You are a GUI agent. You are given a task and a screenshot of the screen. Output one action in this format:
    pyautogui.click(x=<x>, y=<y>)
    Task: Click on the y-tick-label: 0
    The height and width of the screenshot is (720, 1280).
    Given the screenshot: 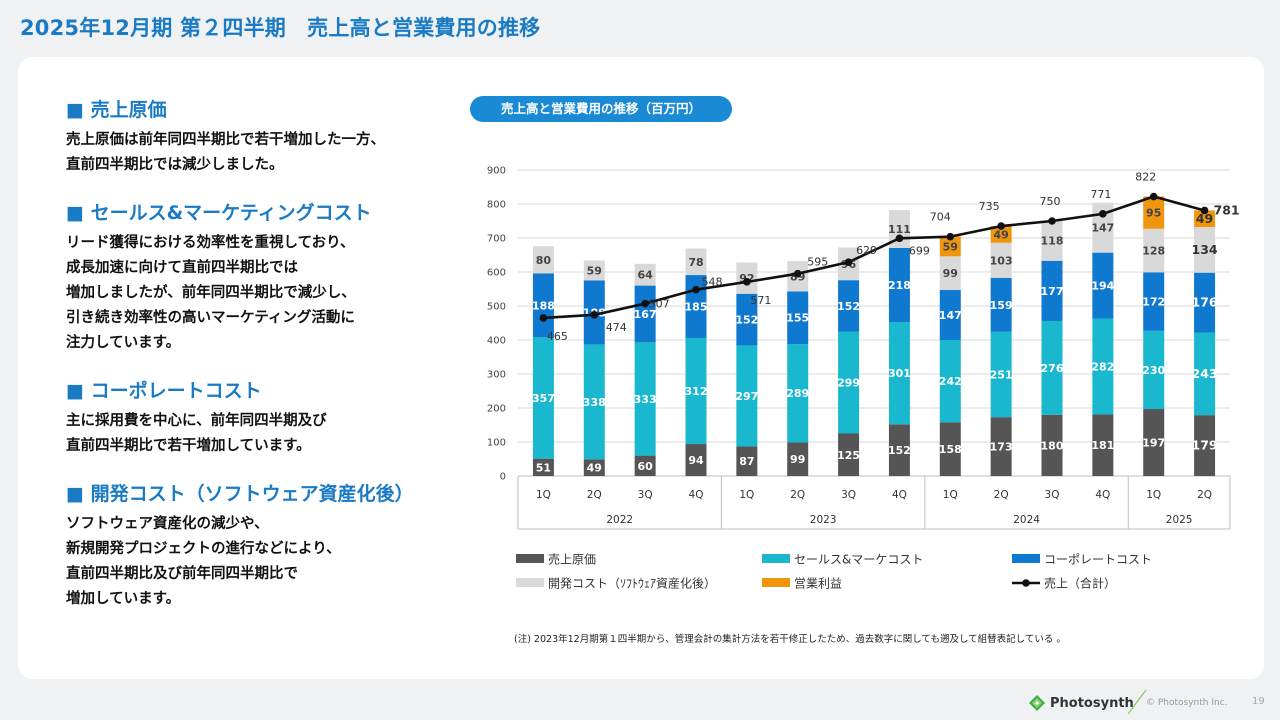 What is the action you would take?
    pyautogui.click(x=503, y=477)
    